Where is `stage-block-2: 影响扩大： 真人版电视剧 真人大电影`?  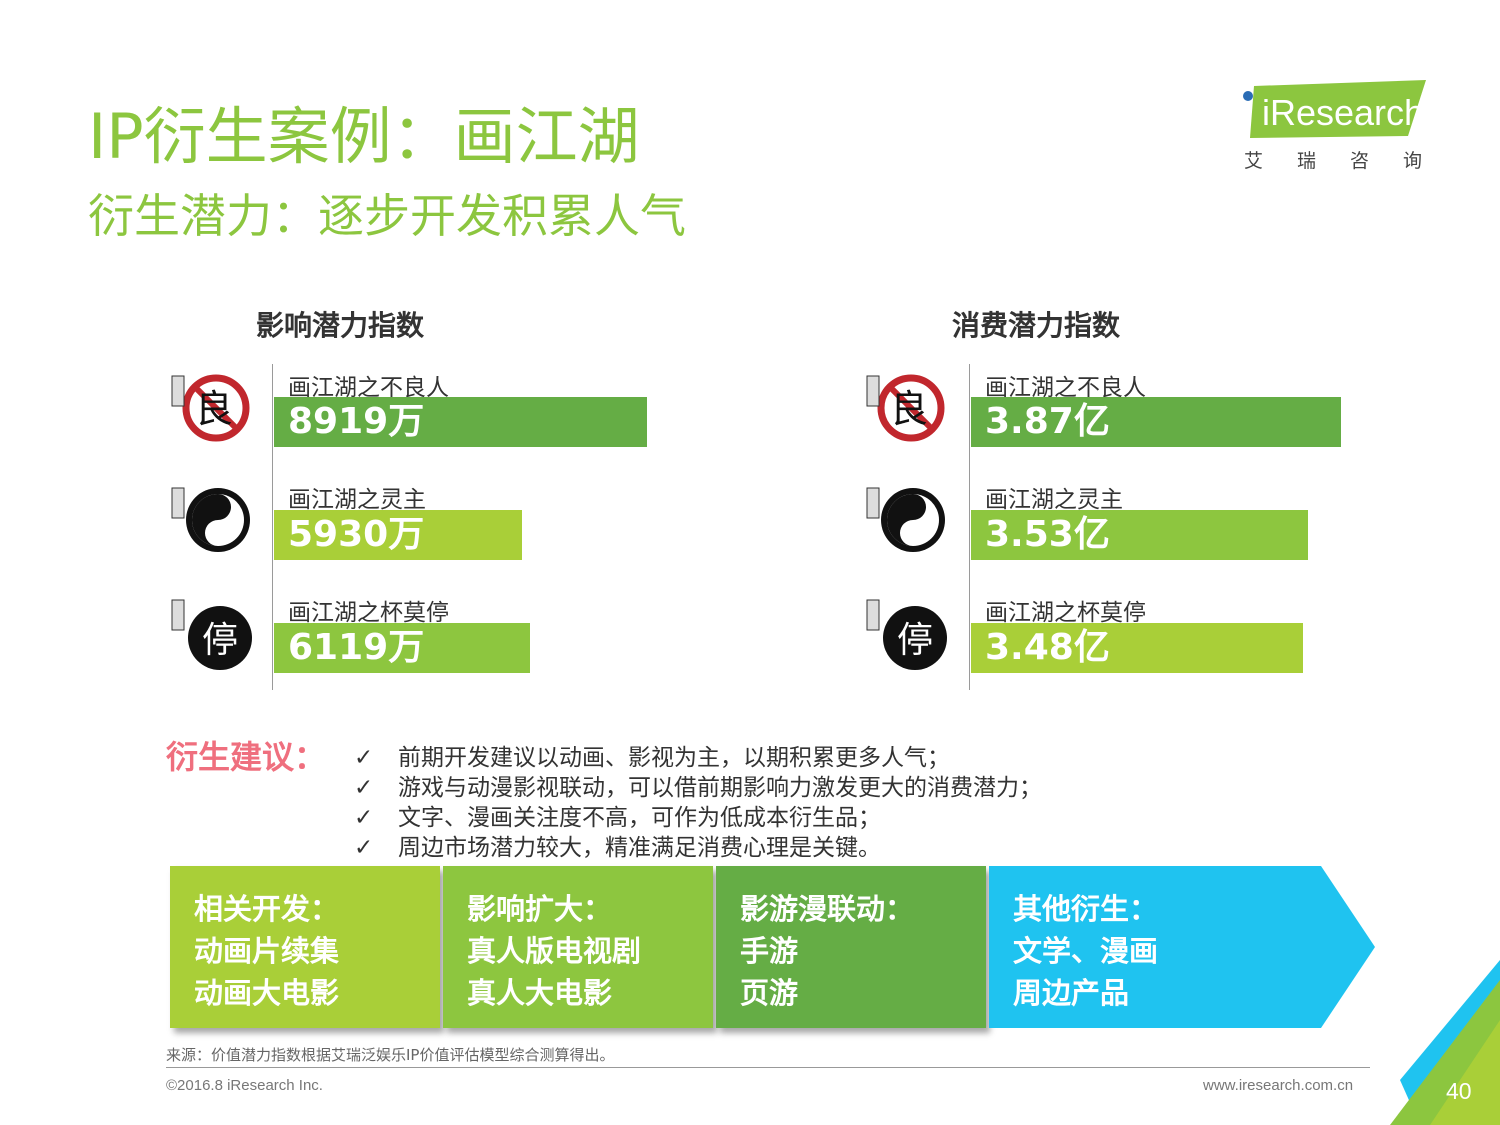
stage-block-2: 影响扩大： 真人版电视剧 真人大电影 is located at coordinates (578, 947).